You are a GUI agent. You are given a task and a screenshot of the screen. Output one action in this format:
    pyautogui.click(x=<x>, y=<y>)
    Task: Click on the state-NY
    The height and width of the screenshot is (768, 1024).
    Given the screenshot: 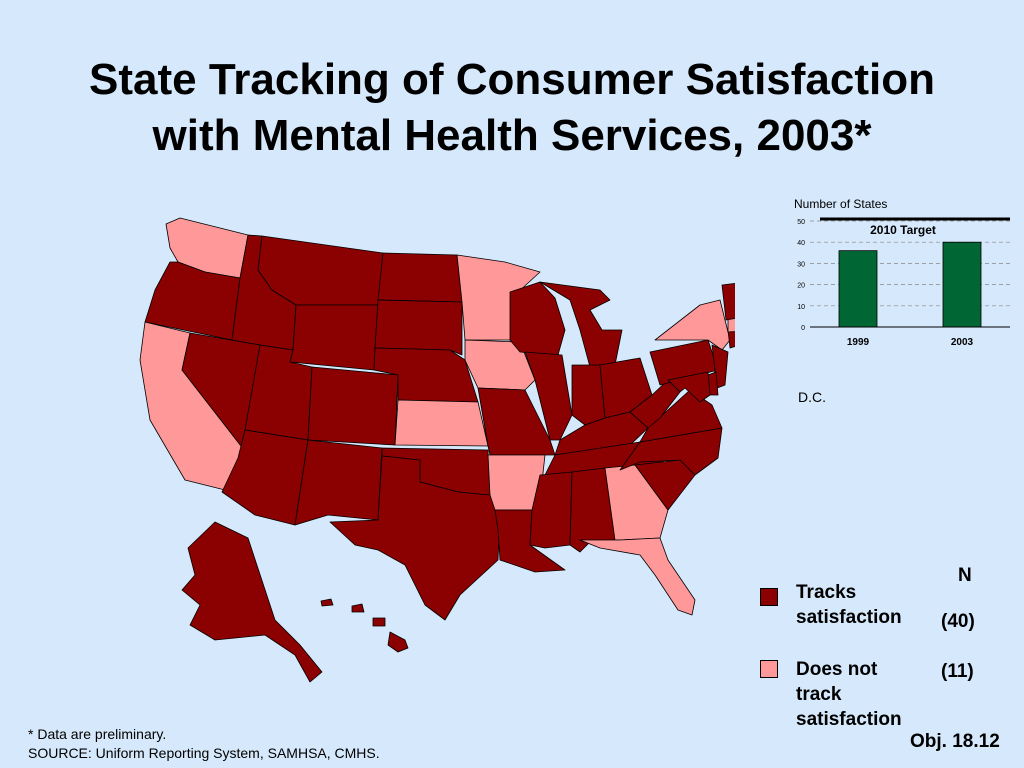 What is the action you would take?
    pyautogui.click(x=692, y=325)
    